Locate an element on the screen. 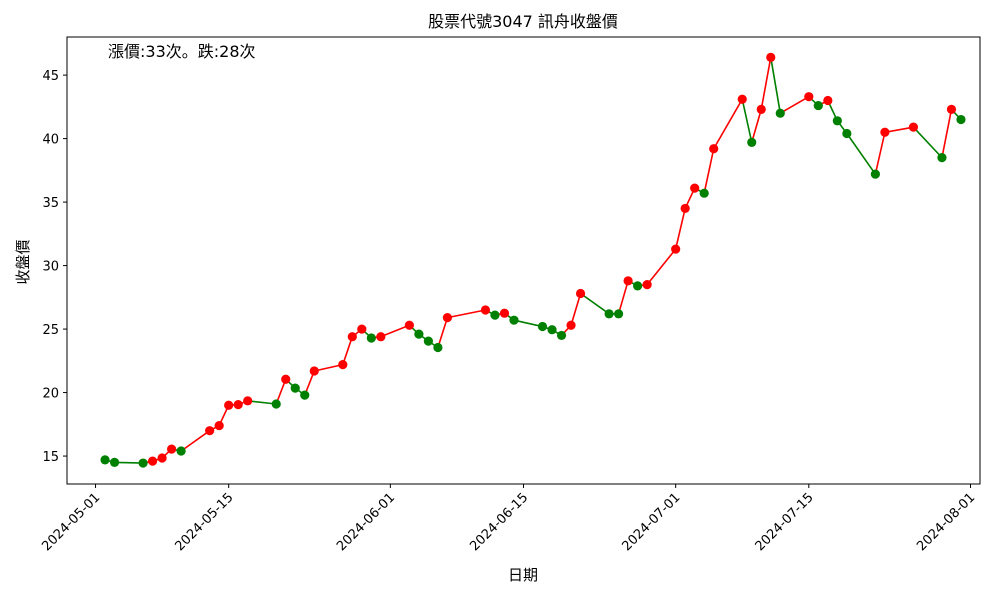 This screenshot has height=600, width=1000. y-tick-label: 25 is located at coordinates (50, 330).